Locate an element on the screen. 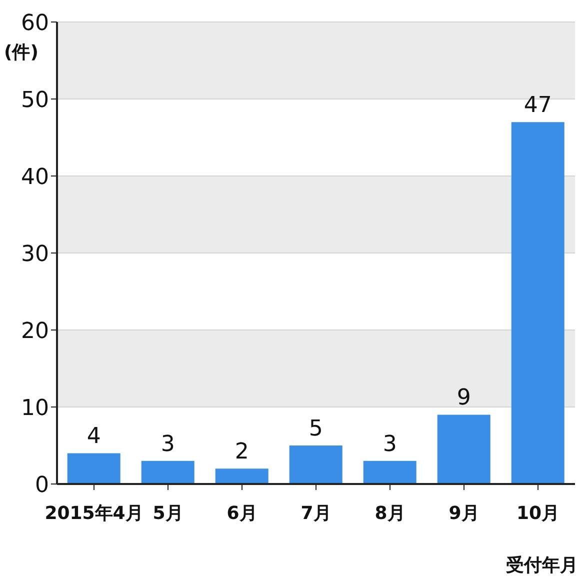  y-axis-title: (件) is located at coordinates (21, 52).